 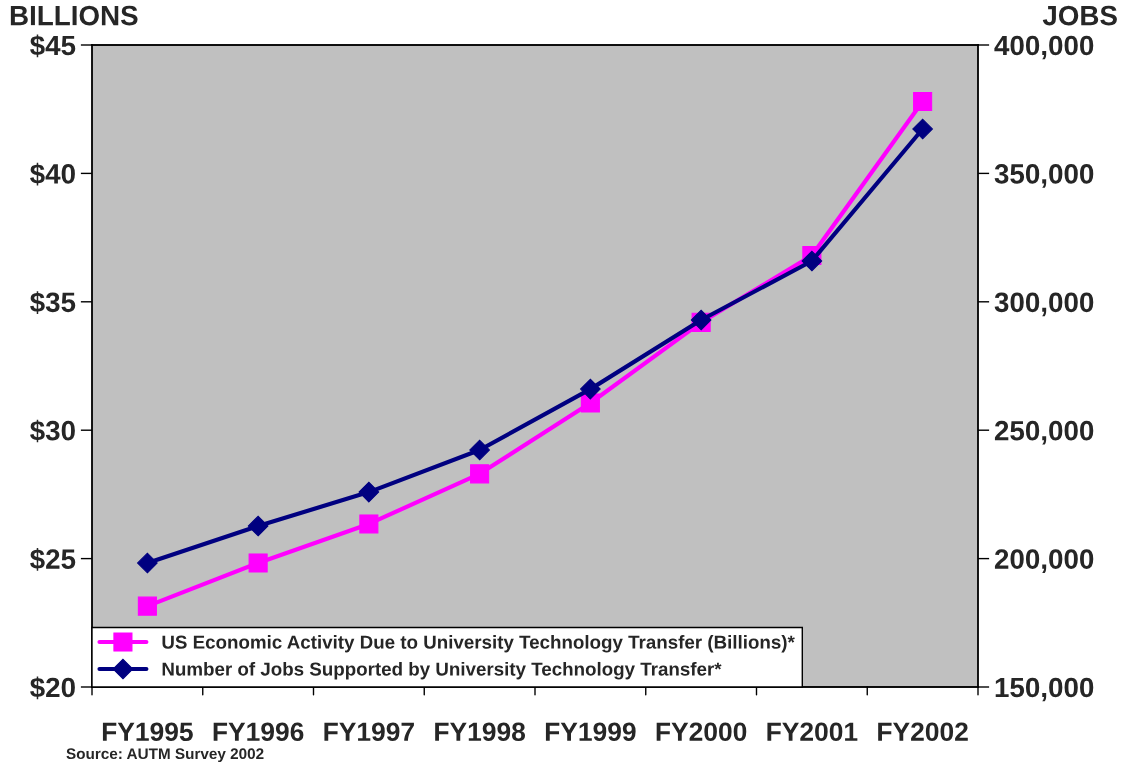 What do you see at coordinates (52, 174) in the screenshot?
I see `y-tick-label: $40` at bounding box center [52, 174].